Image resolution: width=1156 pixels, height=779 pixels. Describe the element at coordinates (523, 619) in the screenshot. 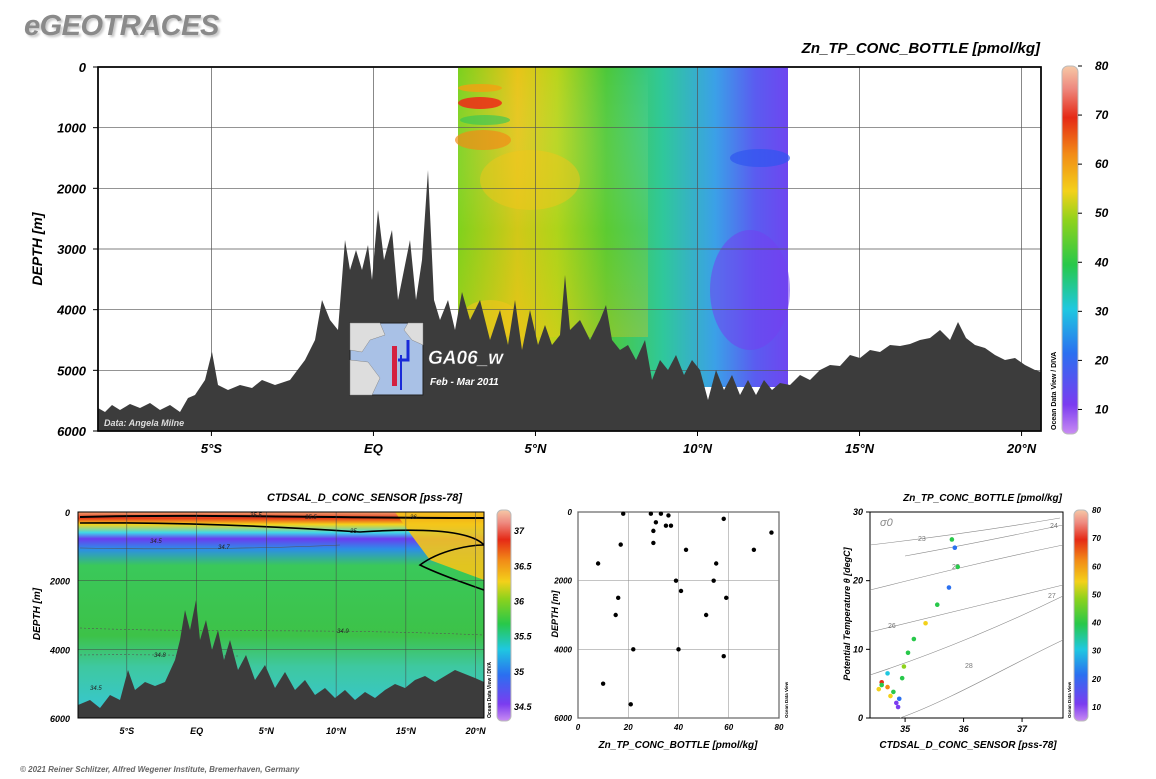

I see `salinity-colorbar-ticks: 34.5 35 35.5 36 36.5 37` at that location.